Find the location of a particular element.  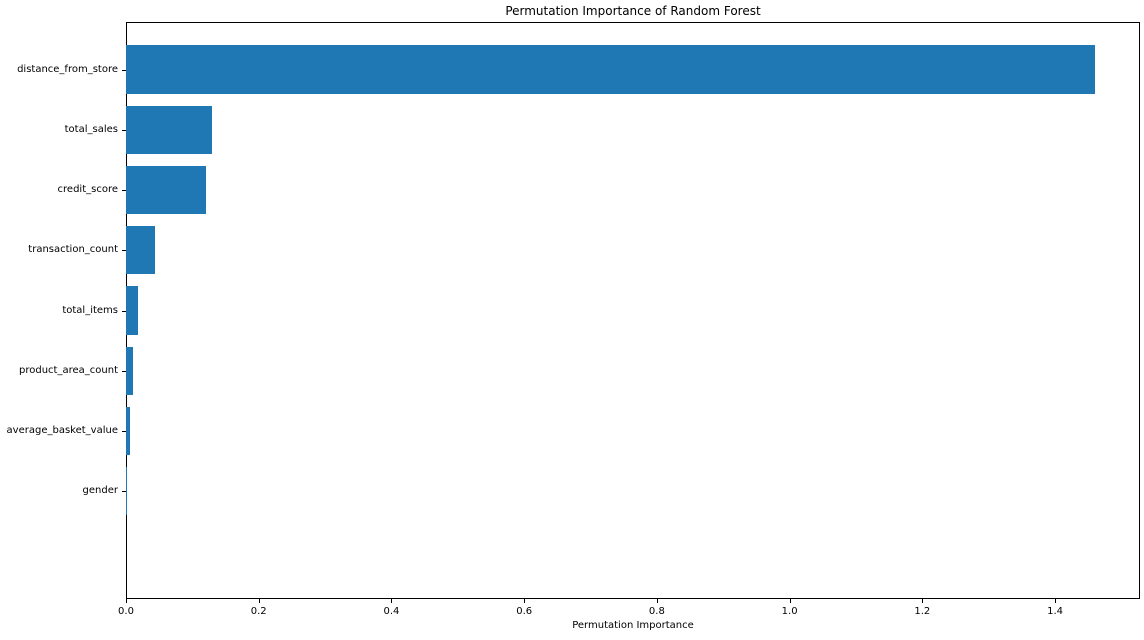

x-tick-1.0 is located at coordinates (790, 601).